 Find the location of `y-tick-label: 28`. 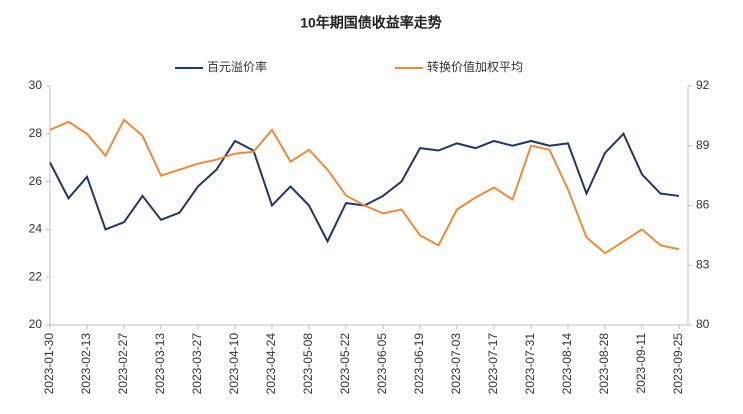

y-tick-label: 28 is located at coordinates (36, 133).